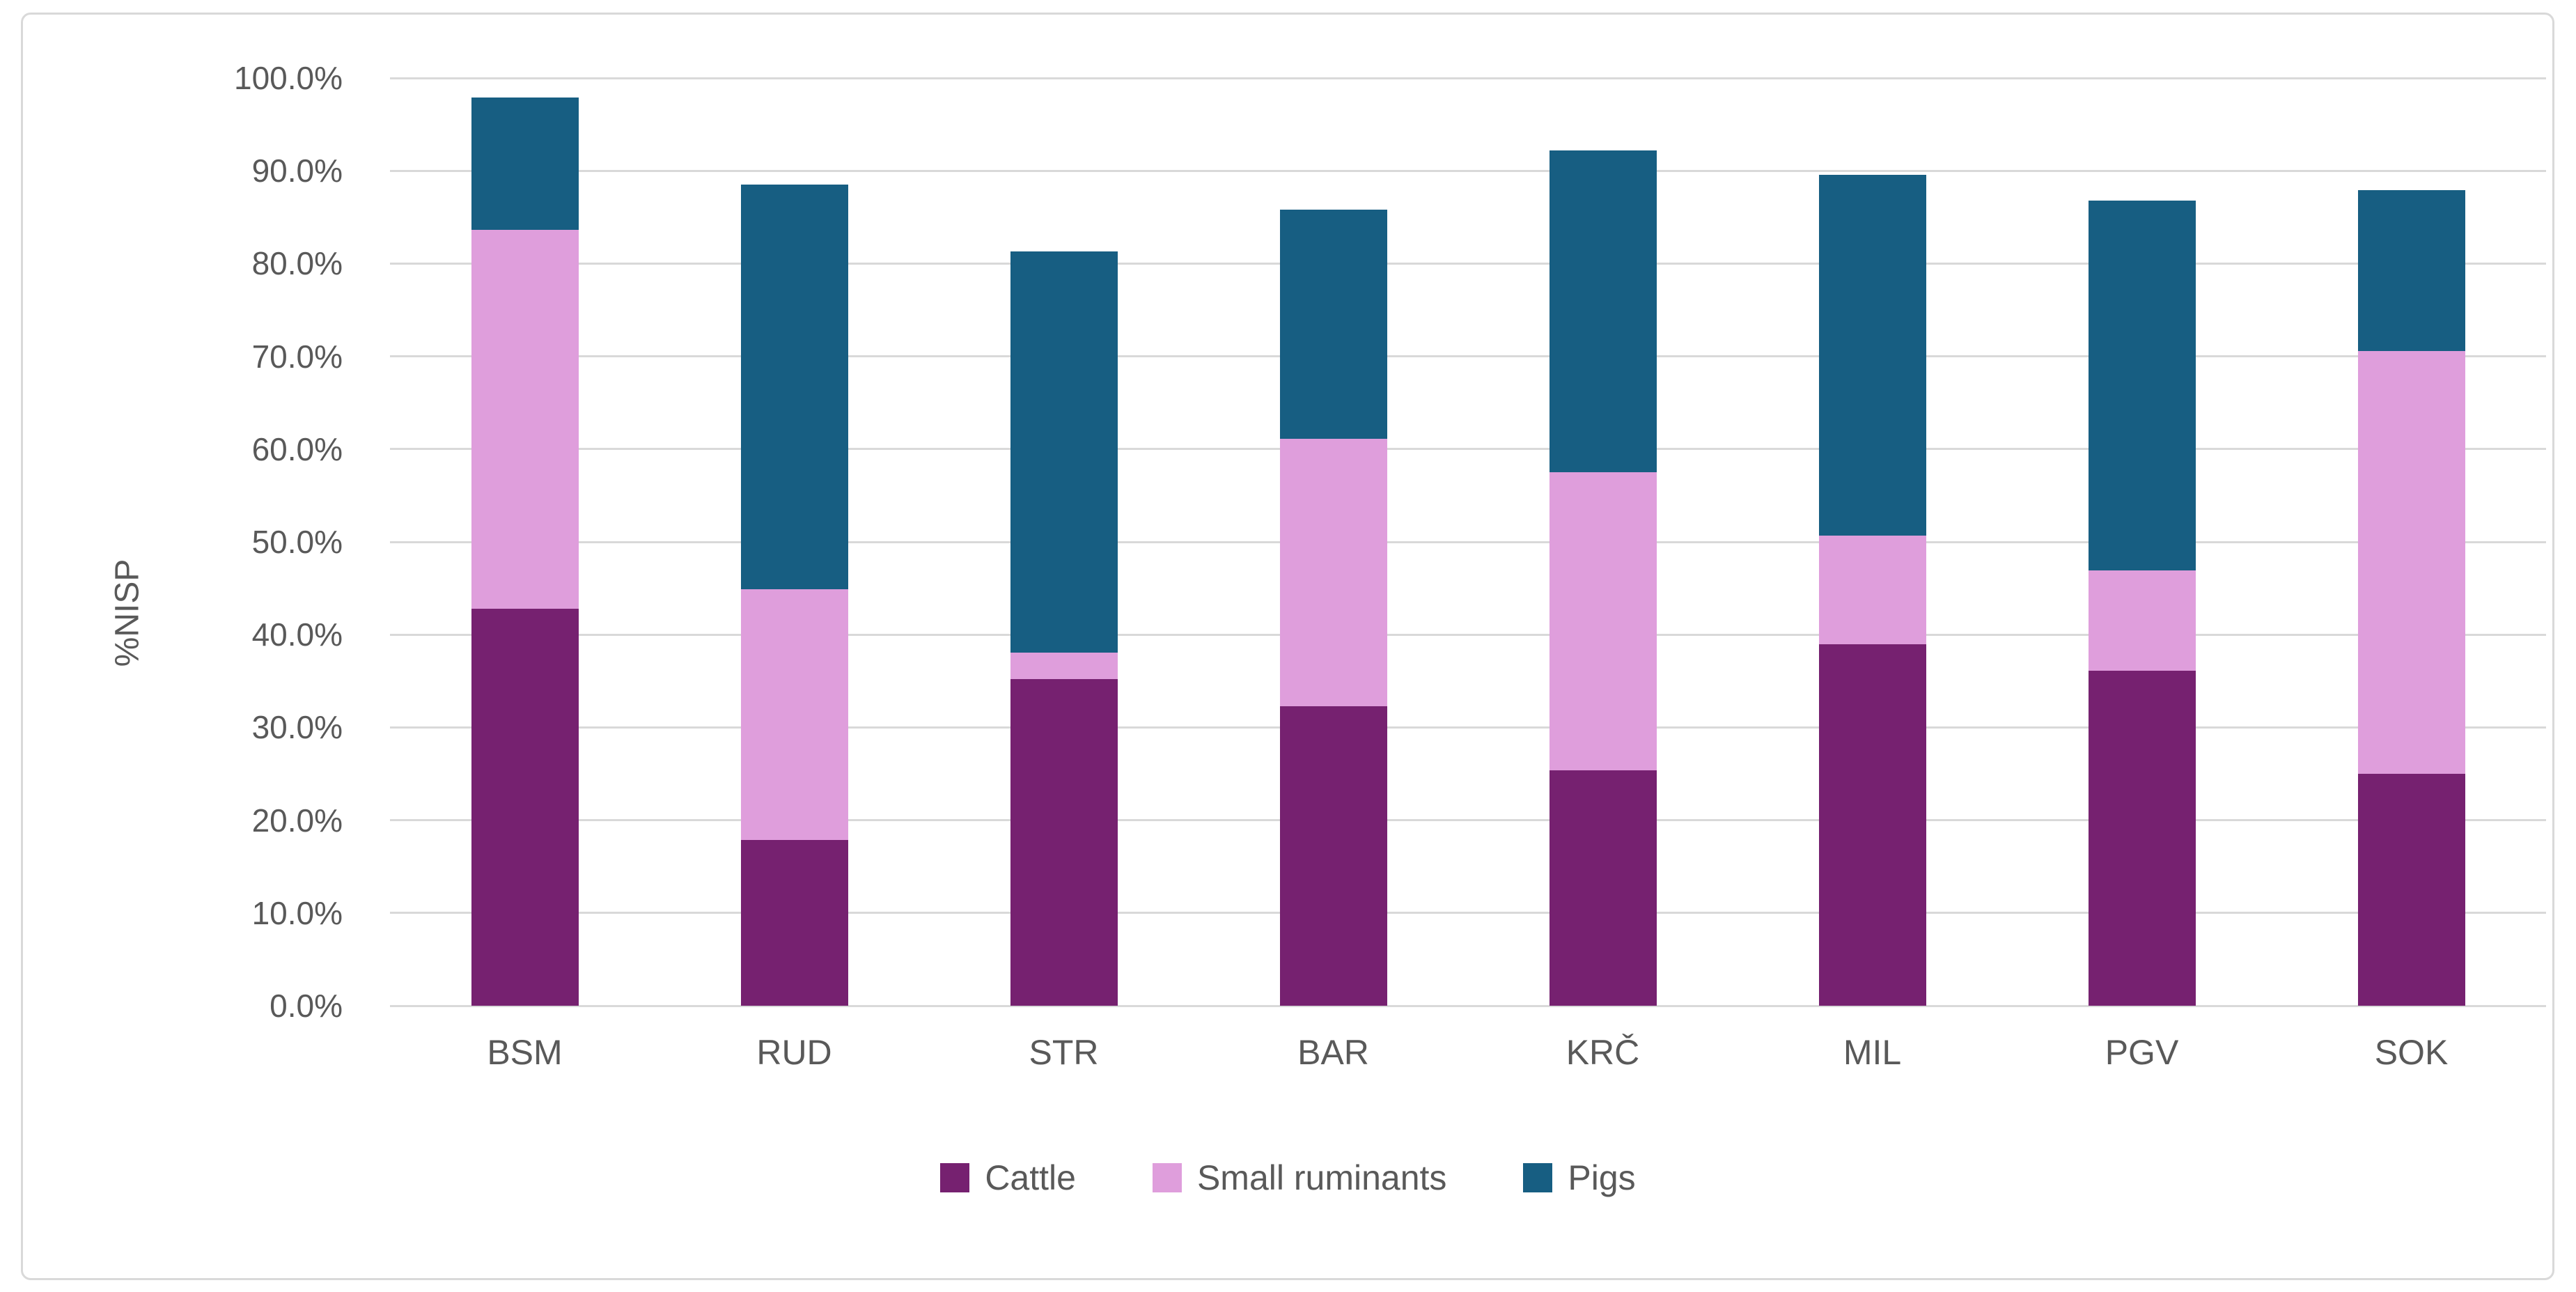  I want to click on legend-item-cattle: Cattle, so click(1008, 1178).